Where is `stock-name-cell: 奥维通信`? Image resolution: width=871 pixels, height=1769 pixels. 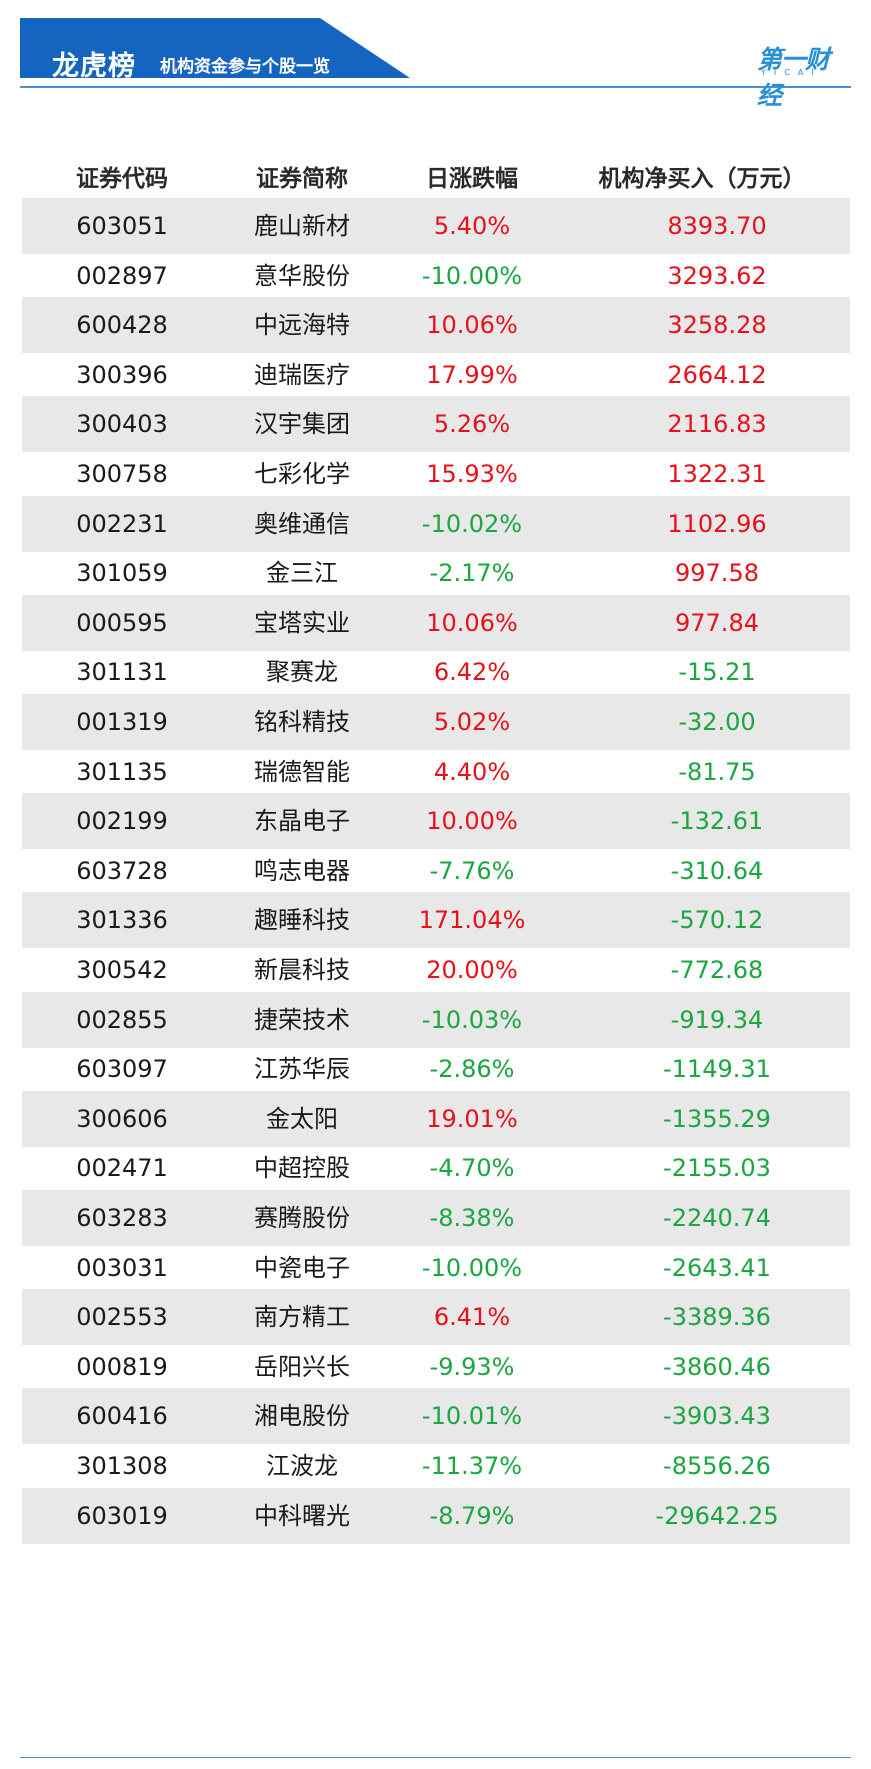
stock-name-cell: 奥维通信 is located at coordinates (302, 523).